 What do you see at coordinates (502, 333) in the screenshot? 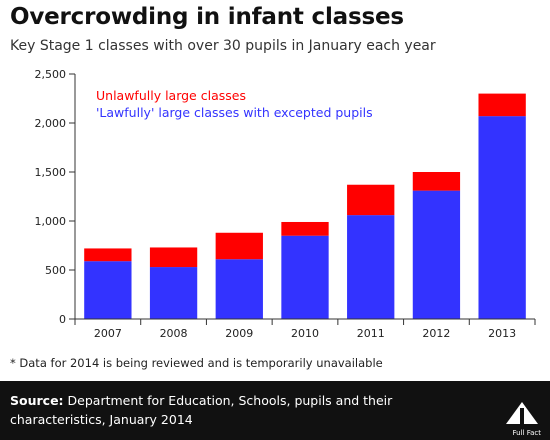
I see `x-tick-label: 2013` at bounding box center [502, 333].